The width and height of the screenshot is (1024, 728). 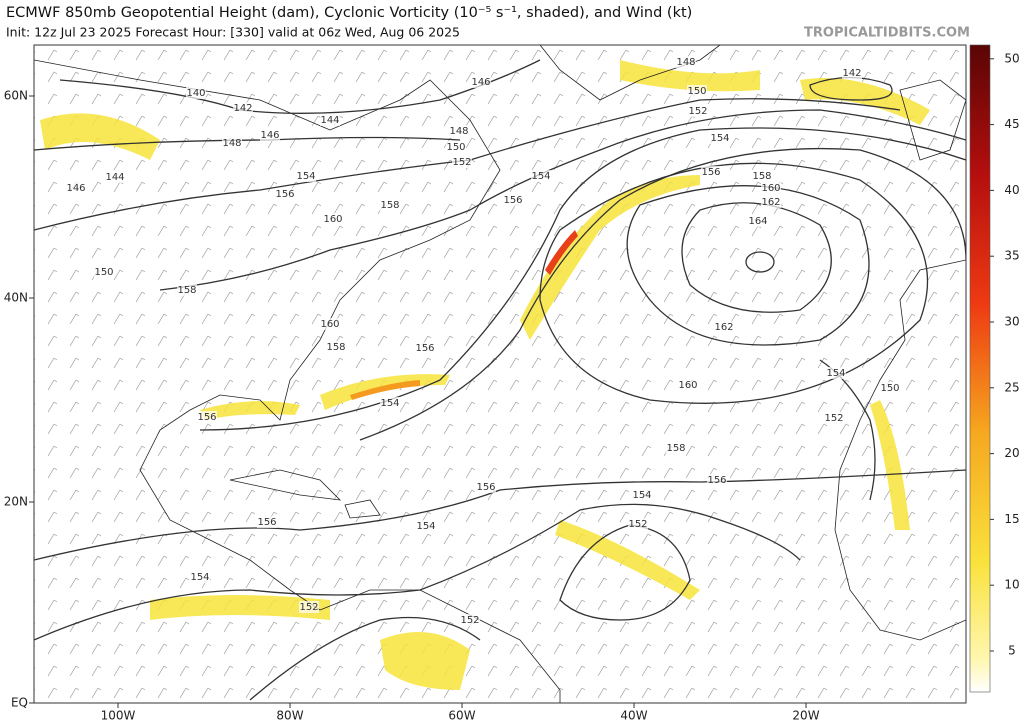 What do you see at coordinates (1011, 256) in the screenshot?
I see `colorbar-label: 35` at bounding box center [1011, 256].